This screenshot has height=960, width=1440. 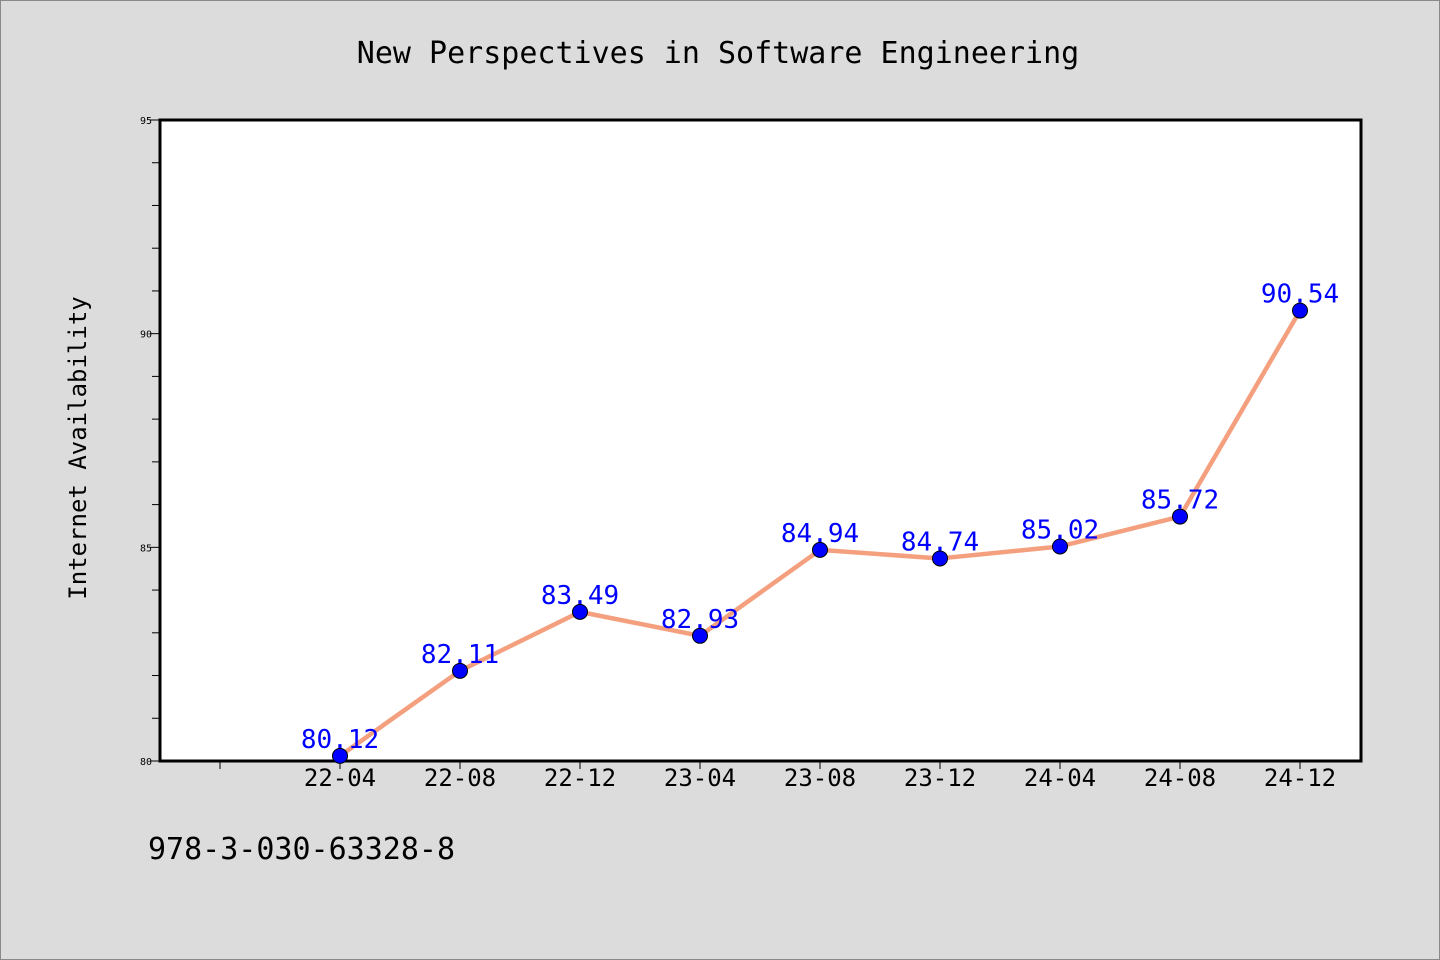 I want to click on y-axis-label: Internet Availability, so click(x=78, y=447).